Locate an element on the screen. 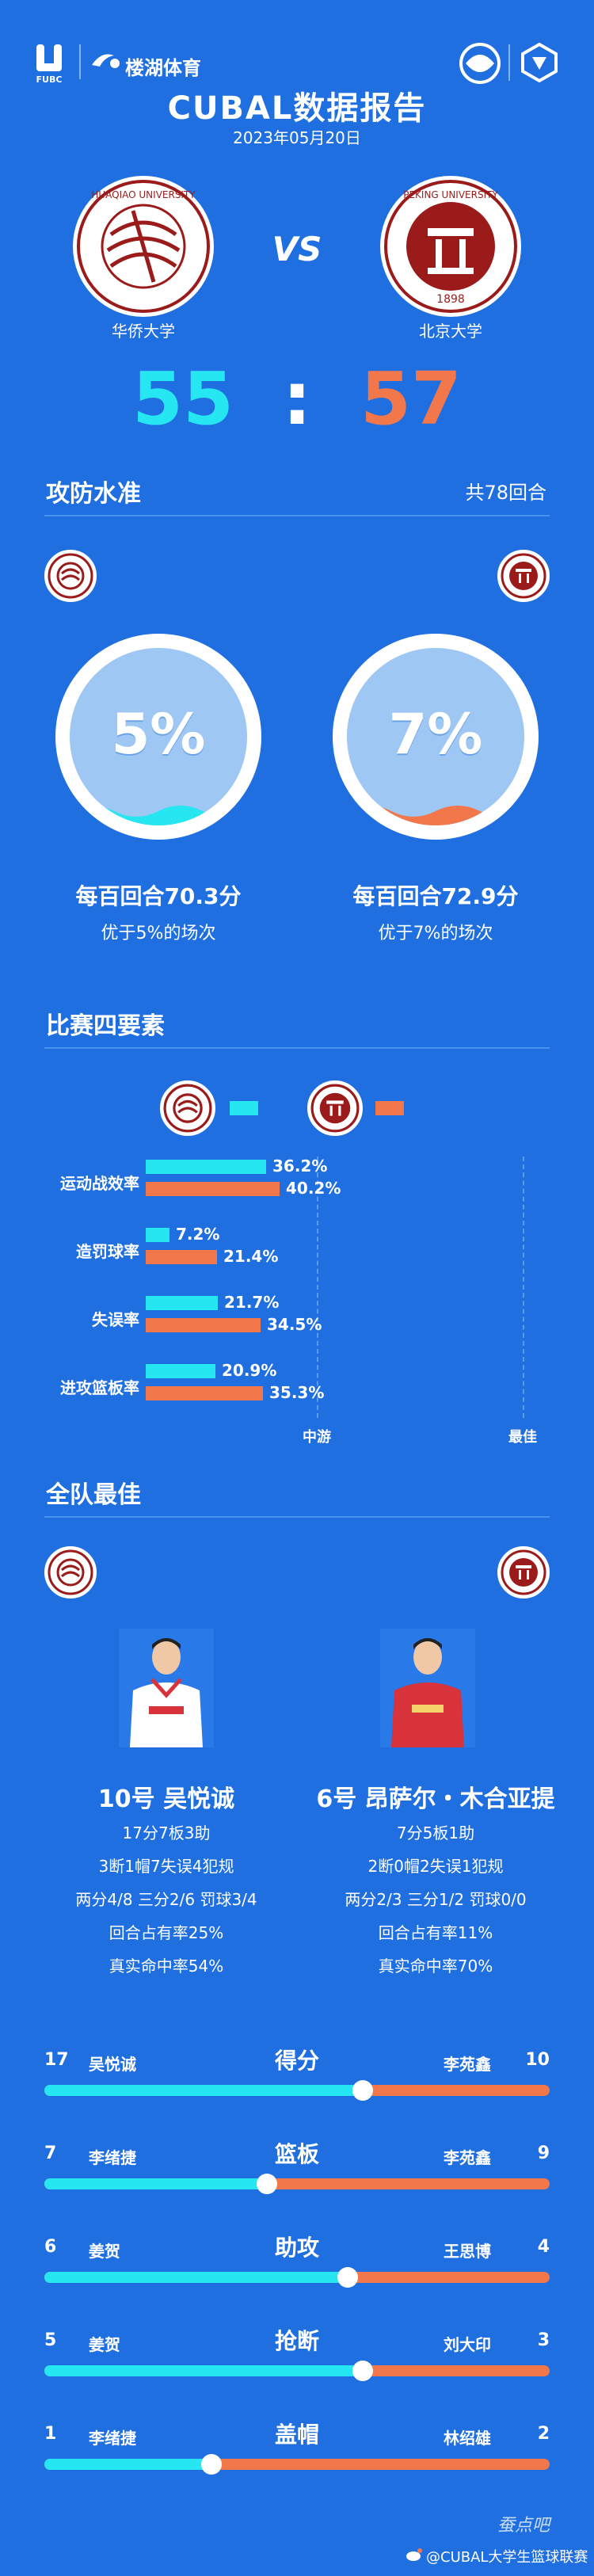 This screenshot has width=594, height=2576. home-player-line2: 3断1帽7失误4犯规 is located at coordinates (166, 1867).